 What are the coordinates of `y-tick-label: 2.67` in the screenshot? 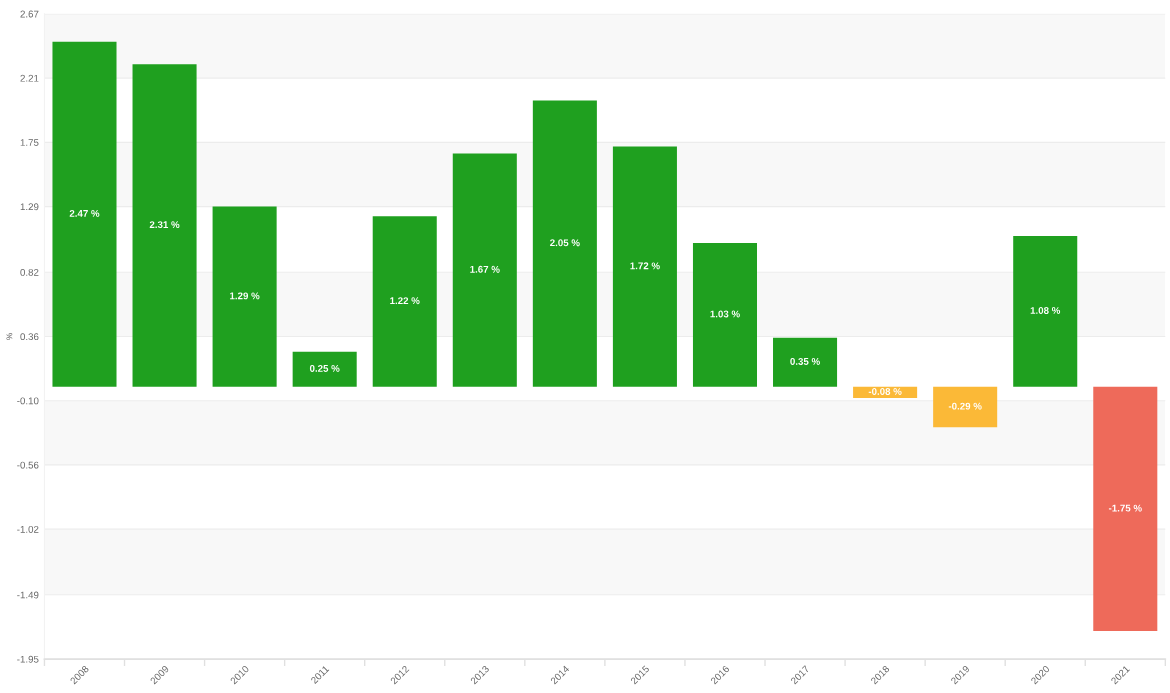 It's located at (29, 14).